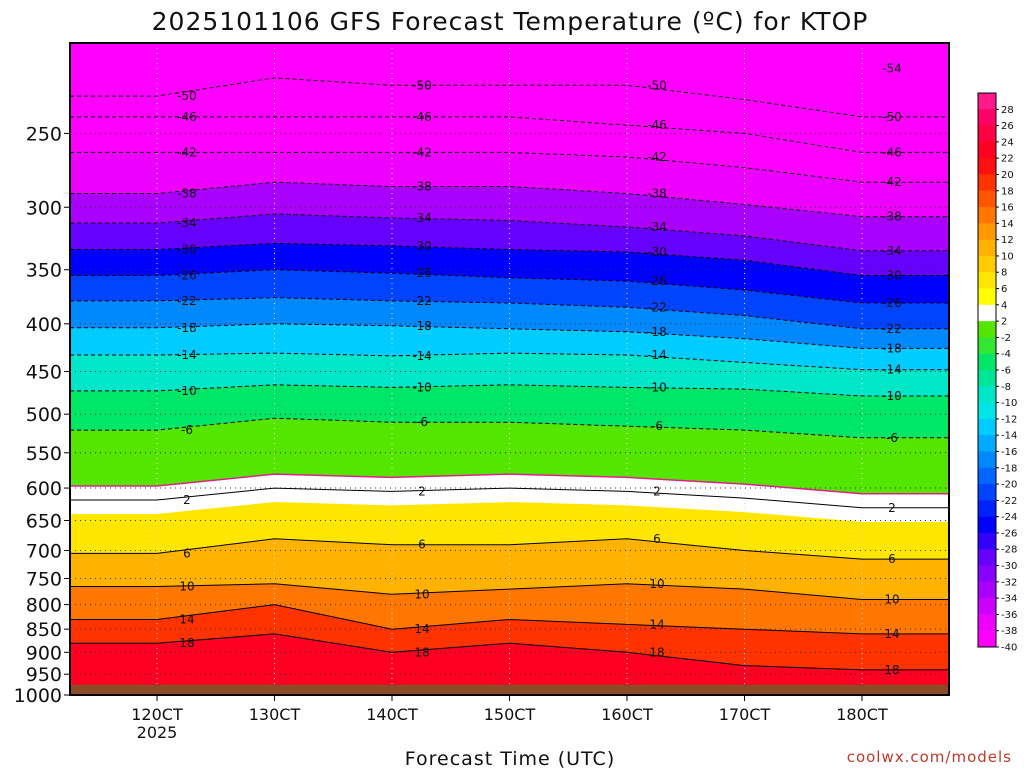 This screenshot has height=768, width=1024. I want to click on isotherm-label: 6, so click(657, 539).